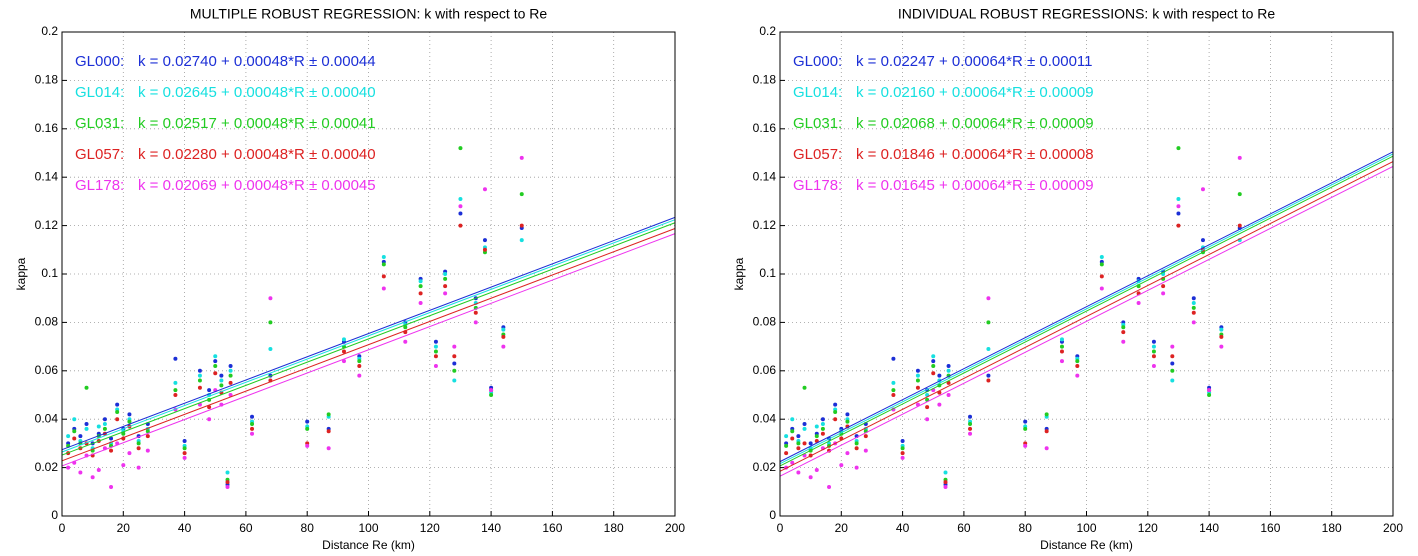 The width and height of the screenshot is (1418, 556). I want to click on legend-name: GL031:, so click(99, 123).